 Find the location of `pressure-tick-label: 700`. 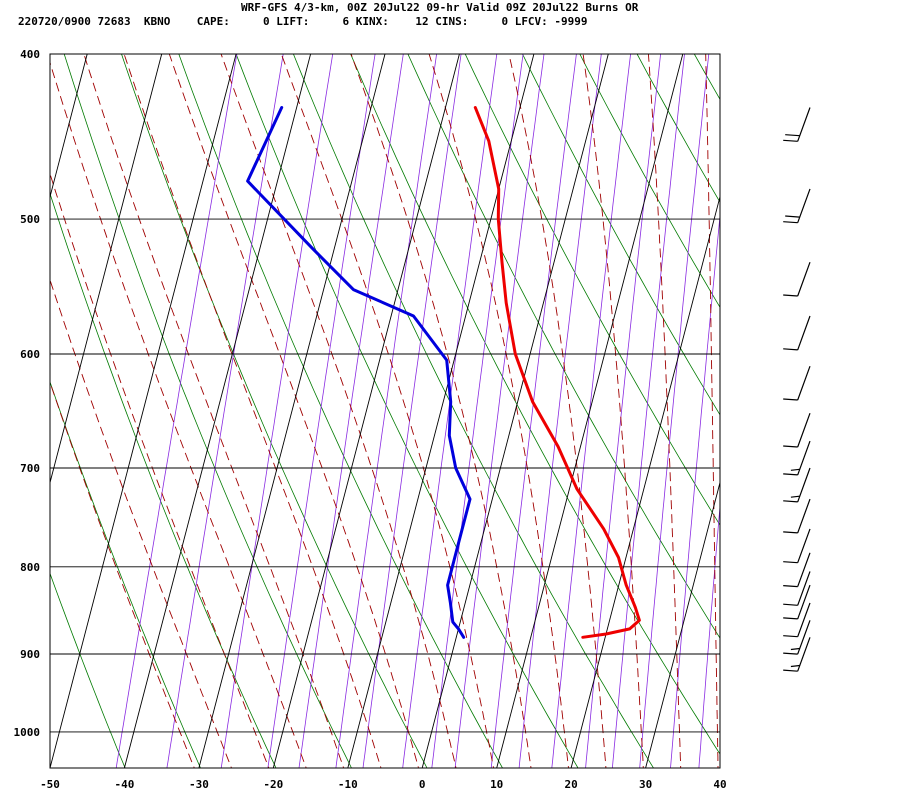

pressure-tick-label: 700 is located at coordinates (30, 468).